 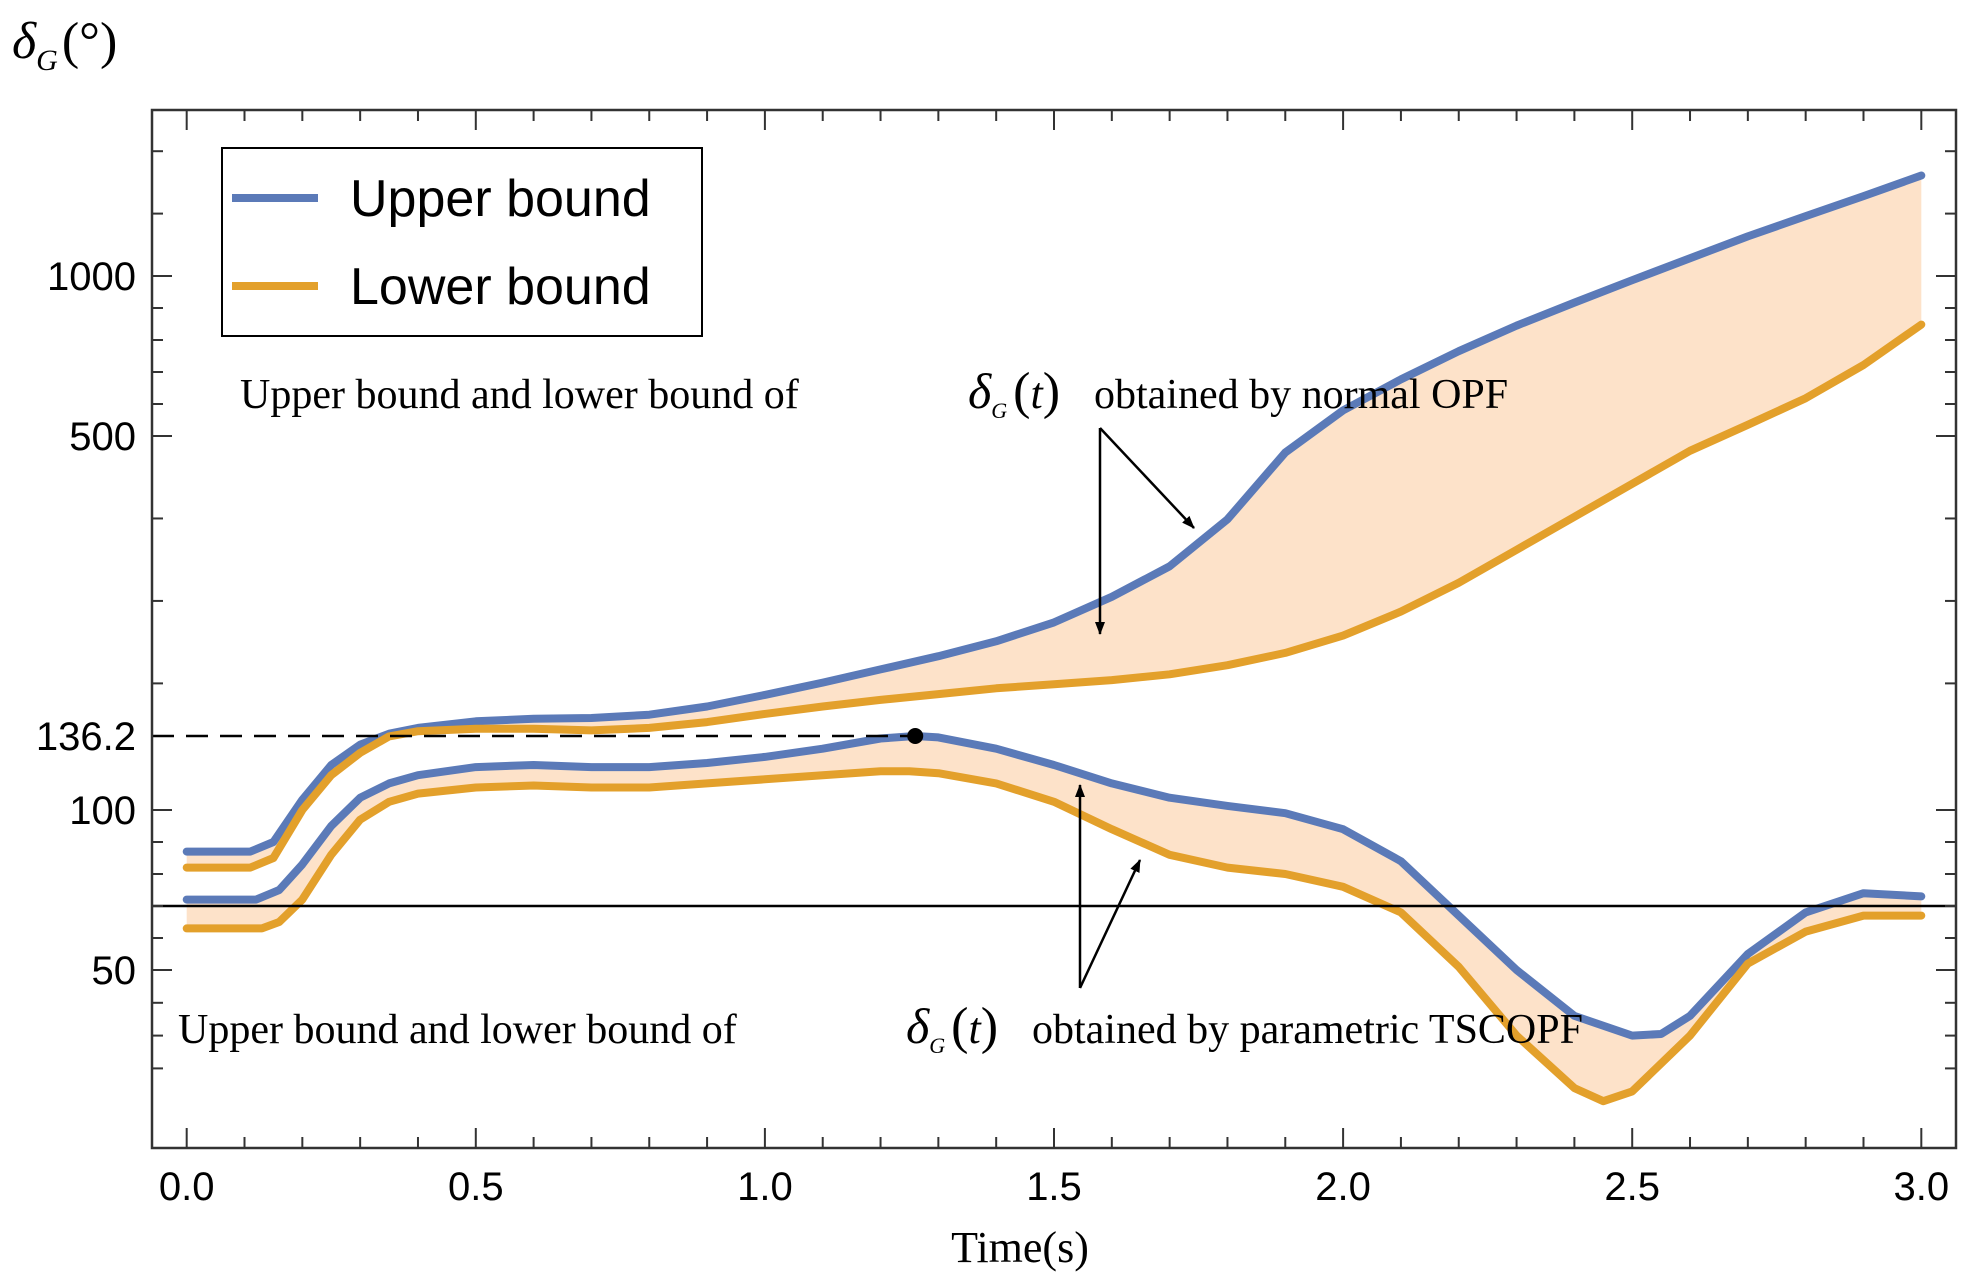 I want to click on x-tick-label: 2.5, so click(x=1632, y=1187).